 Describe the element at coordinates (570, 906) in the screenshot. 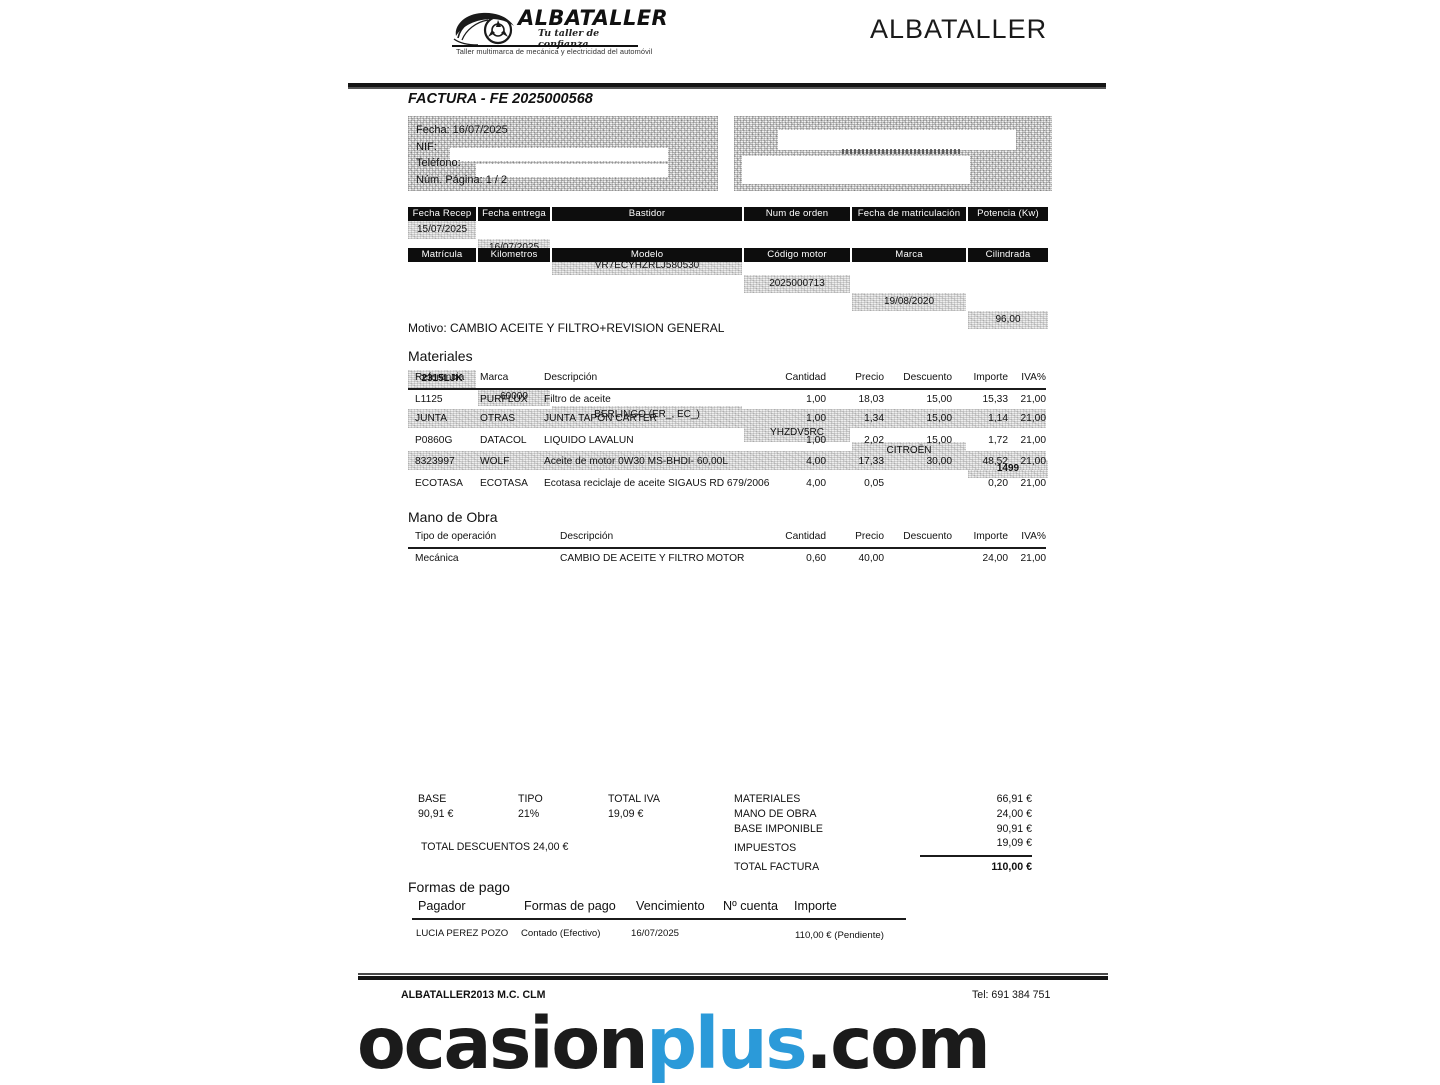

I see `fp-col-forma: Formas de pago` at that location.